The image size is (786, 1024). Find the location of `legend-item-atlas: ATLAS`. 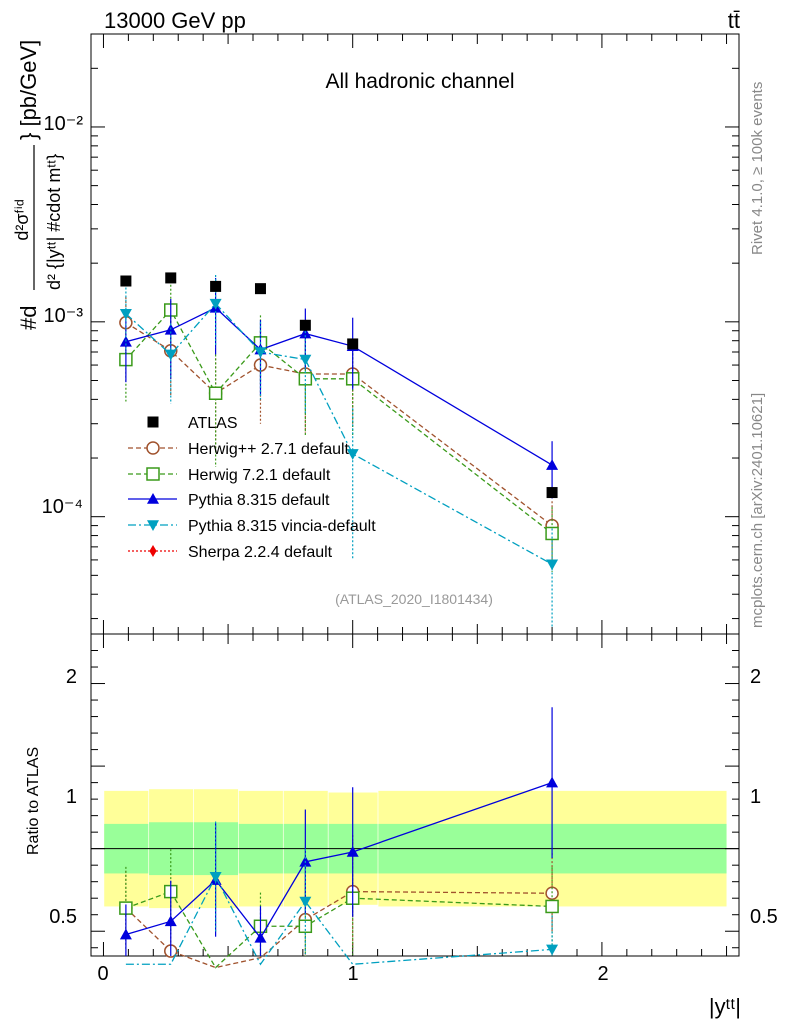

legend-item-atlas: ATLAS is located at coordinates (192, 423).